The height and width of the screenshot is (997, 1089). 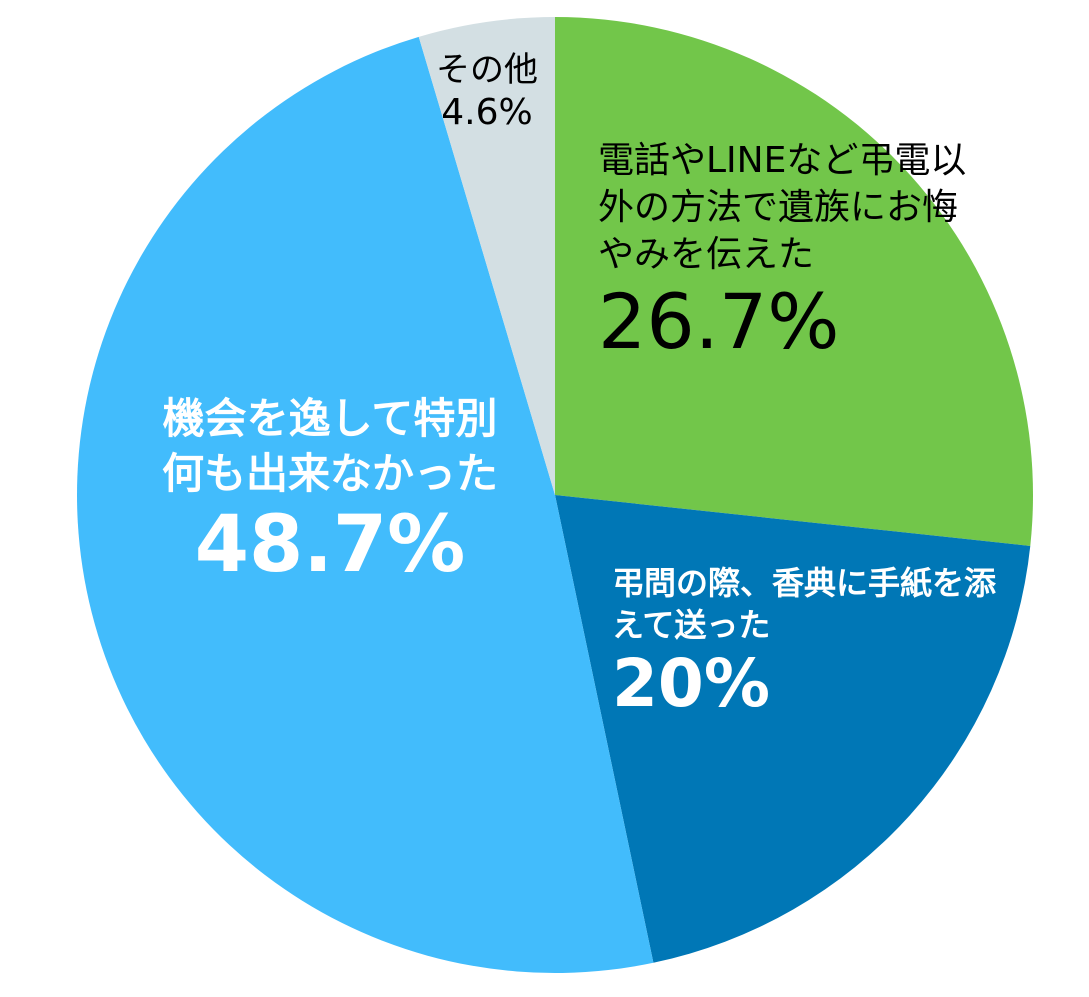 I want to click on value-label: 4.6%, so click(x=487, y=113).